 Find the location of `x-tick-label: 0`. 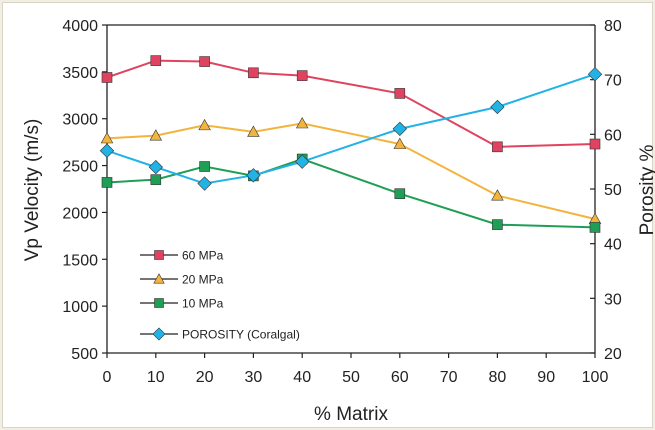

x-tick-label: 0 is located at coordinates (107, 377).